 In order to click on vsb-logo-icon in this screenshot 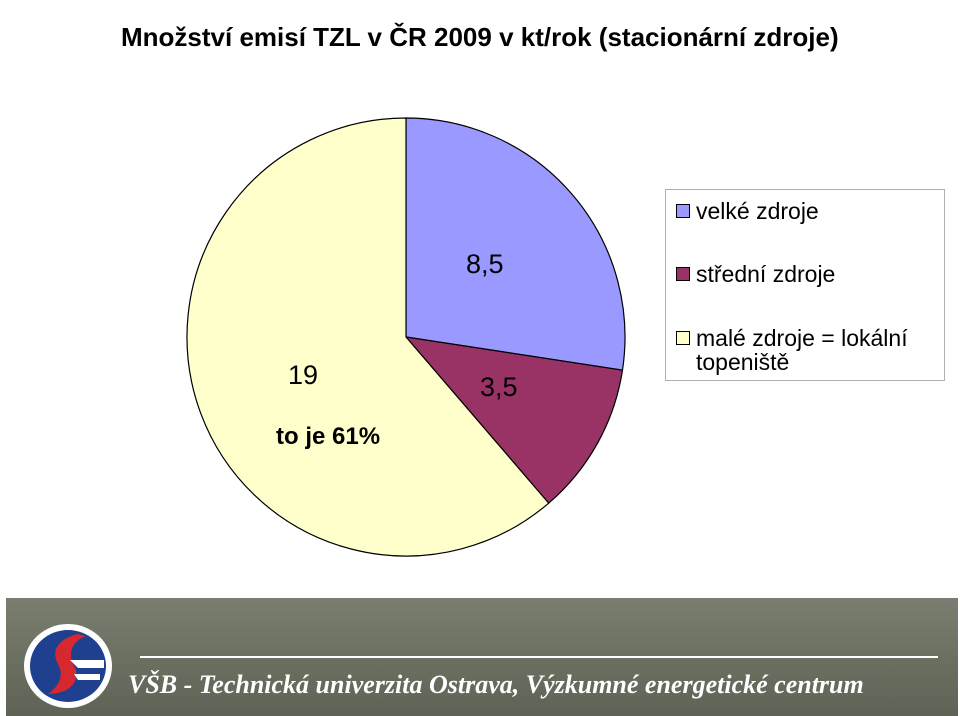, I will do `click(68, 666)`.